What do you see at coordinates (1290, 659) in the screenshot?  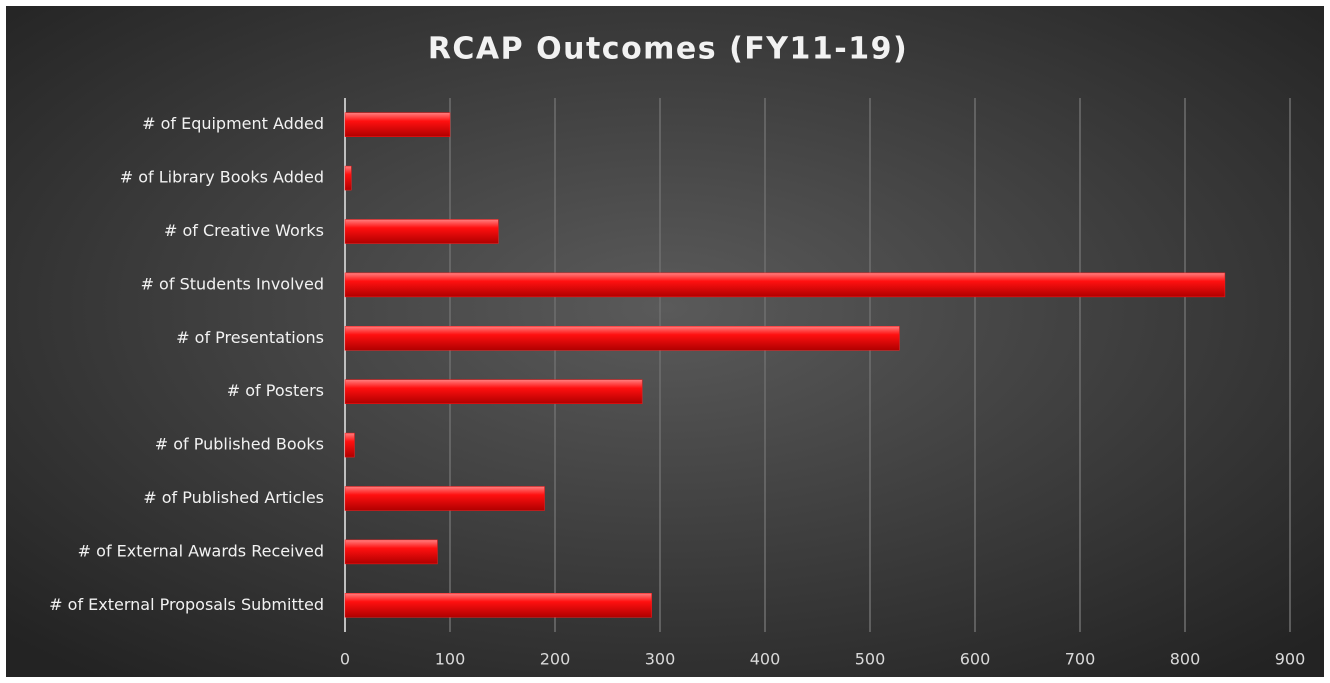 I see `x-tick-label: 900` at bounding box center [1290, 659].